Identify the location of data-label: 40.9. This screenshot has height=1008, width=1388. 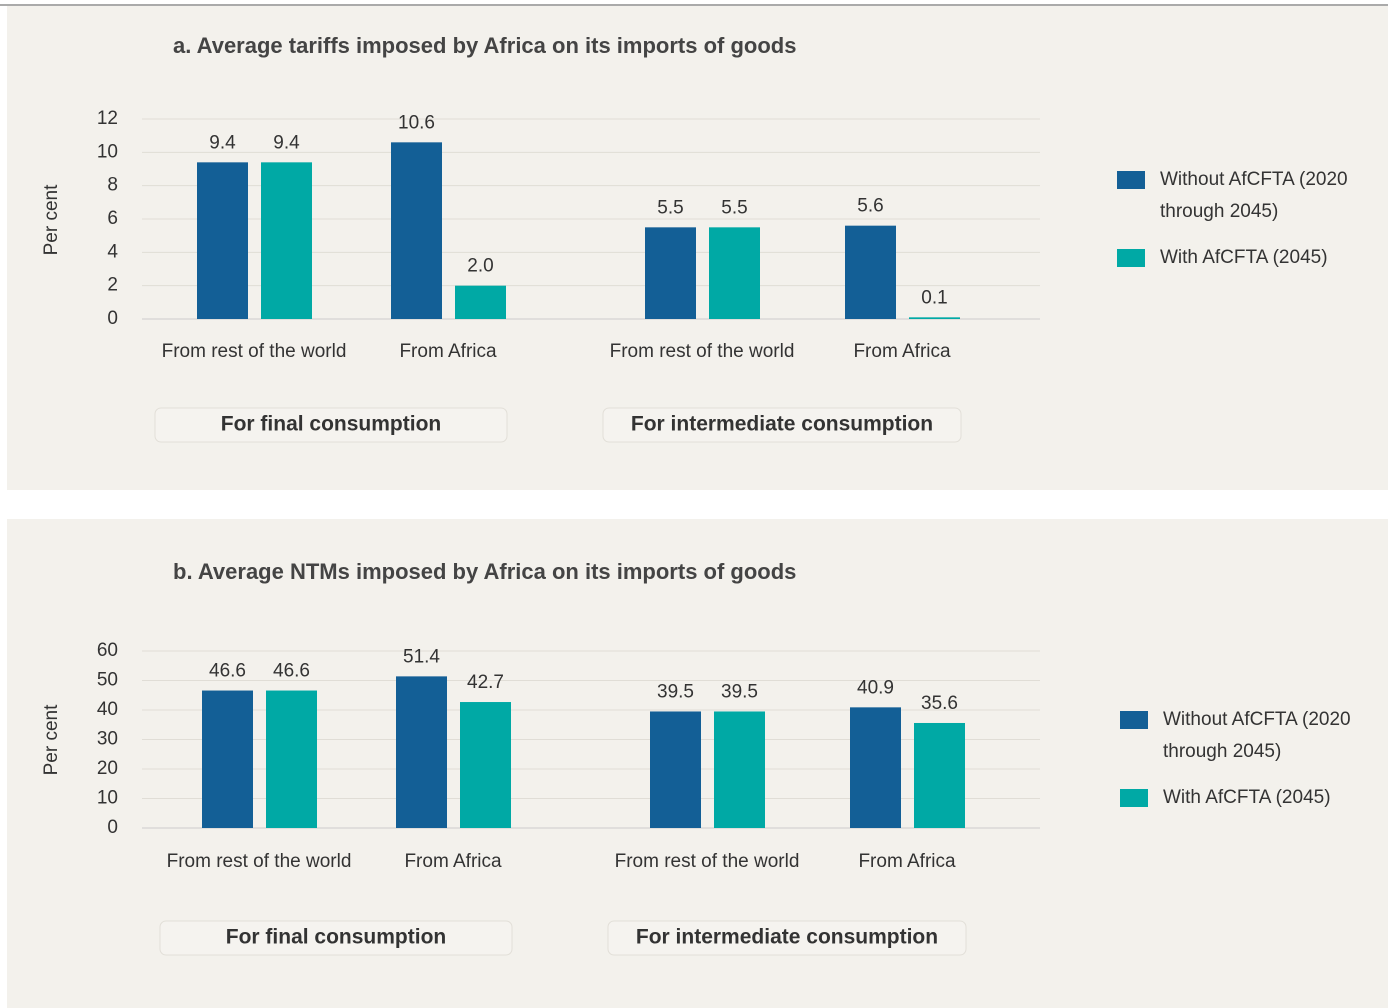
(875, 687).